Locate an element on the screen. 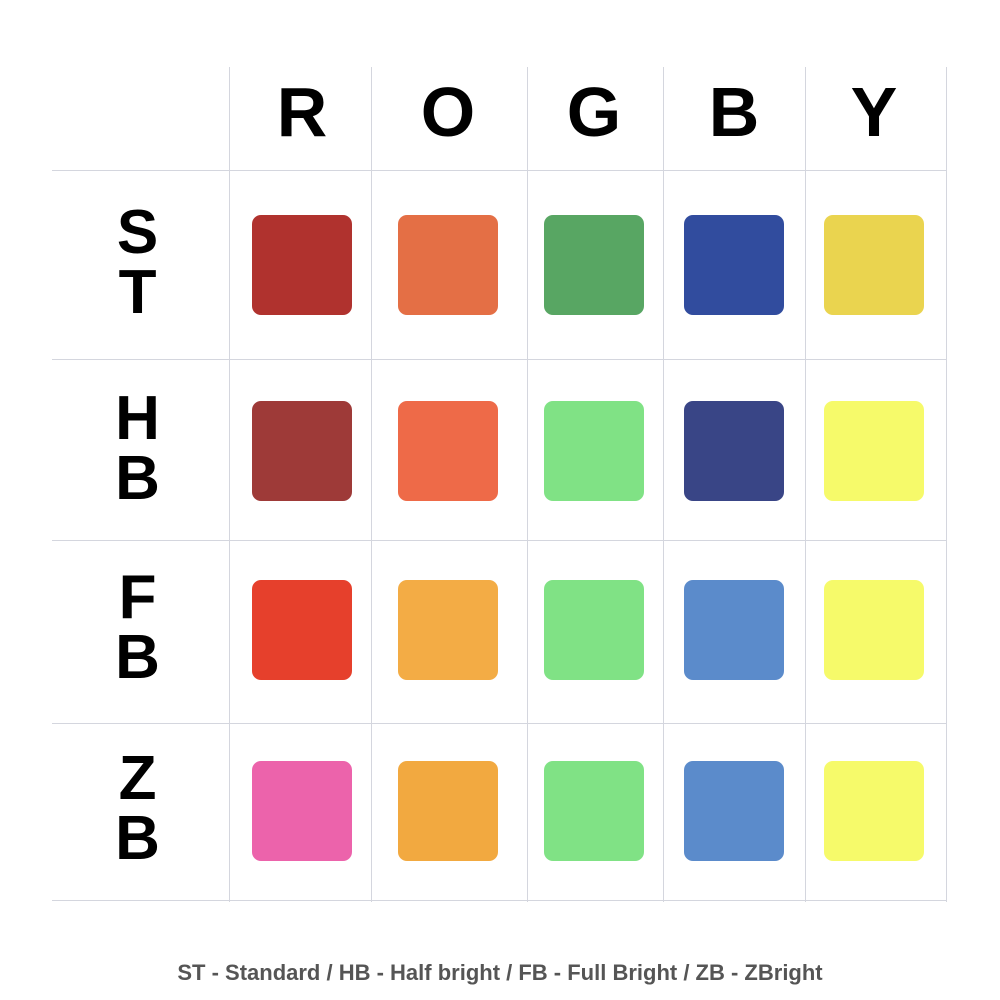  color-swatch-FB-O is located at coordinates (448, 630).